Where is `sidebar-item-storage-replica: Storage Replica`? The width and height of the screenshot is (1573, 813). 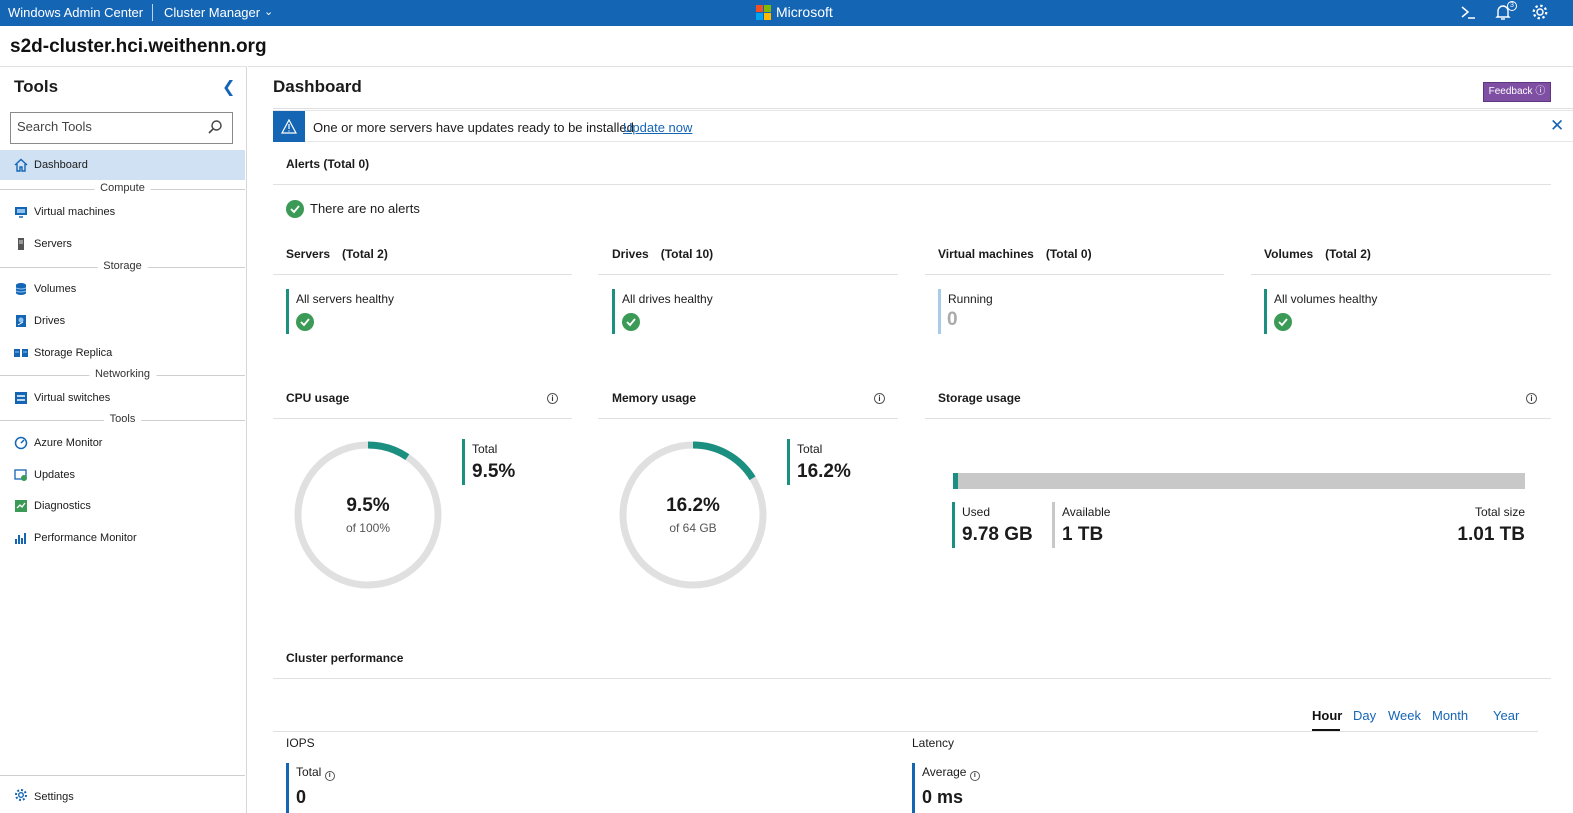 sidebar-item-storage-replica: Storage Replica is located at coordinates (122, 353).